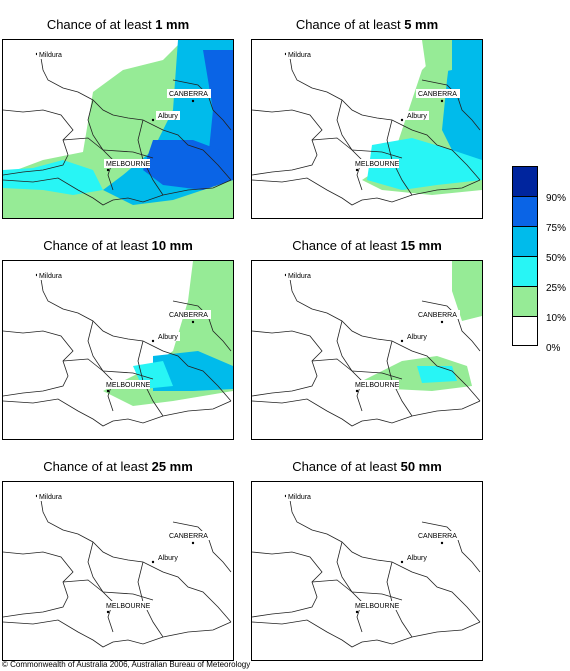 This screenshot has width=570, height=671. Describe the element at coordinates (556, 228) in the screenshot. I see `legend-label: 75%` at that location.